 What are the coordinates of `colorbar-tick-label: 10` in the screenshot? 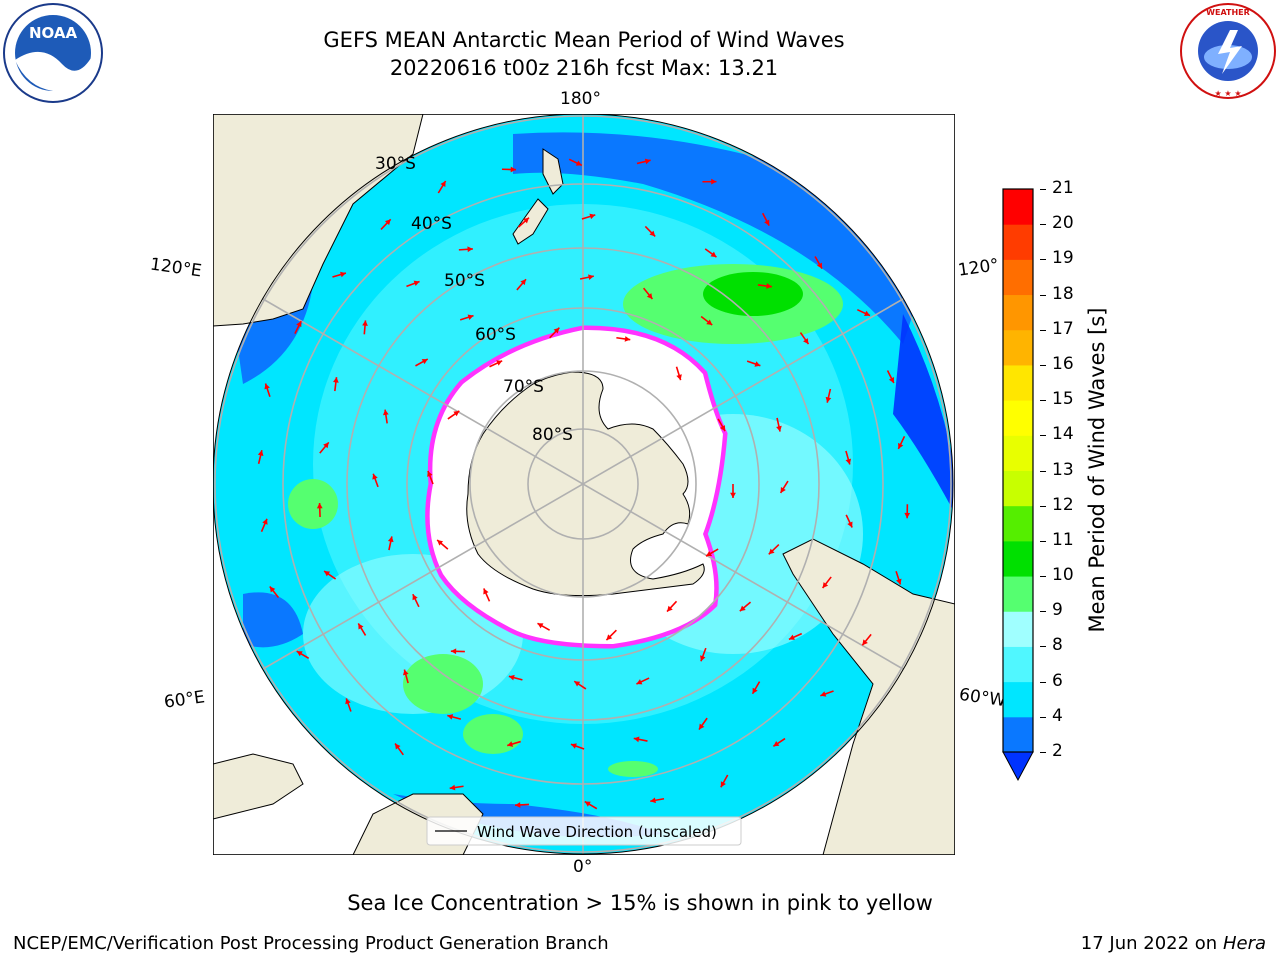 It's located at (1063, 575).